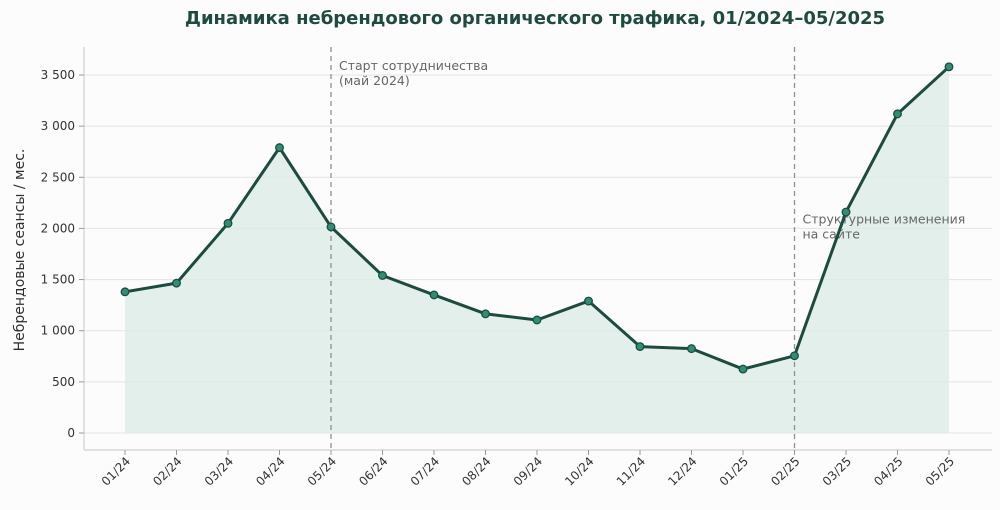 This screenshot has width=1000, height=510. I want to click on annotation-label: Старт сотрудничества (май 2024), so click(413, 73).